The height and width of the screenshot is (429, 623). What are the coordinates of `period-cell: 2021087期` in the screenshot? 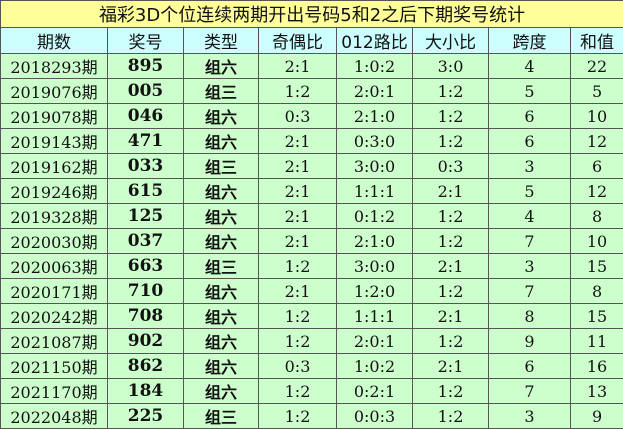 It's located at (54, 341).